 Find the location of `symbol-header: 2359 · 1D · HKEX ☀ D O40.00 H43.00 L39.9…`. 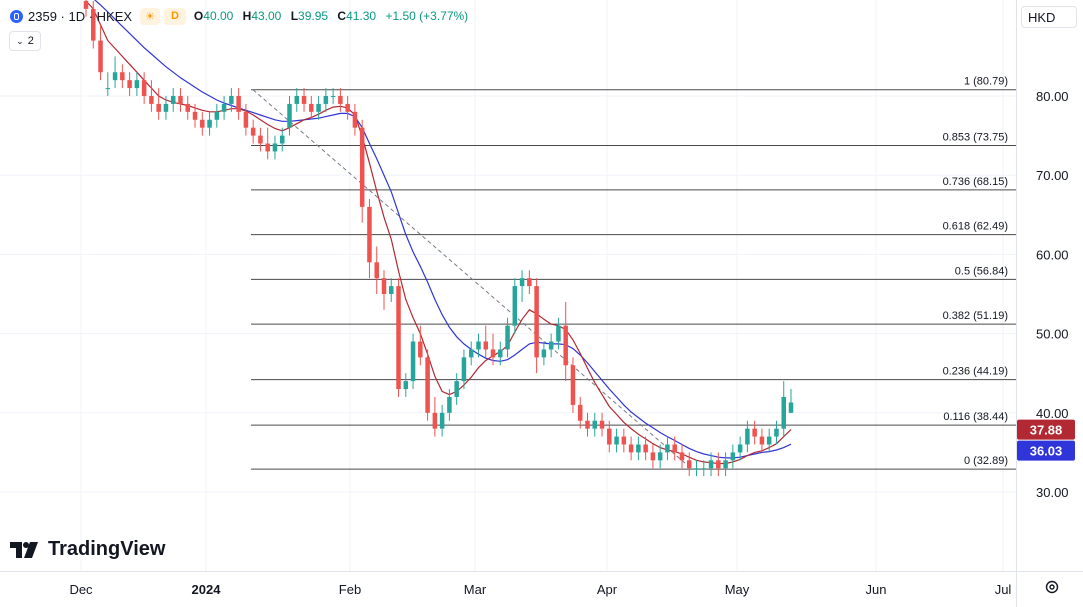

symbol-header: 2359 · 1D · HKEX ☀ D O40.00 H43.00 L39.9… is located at coordinates (242, 16).